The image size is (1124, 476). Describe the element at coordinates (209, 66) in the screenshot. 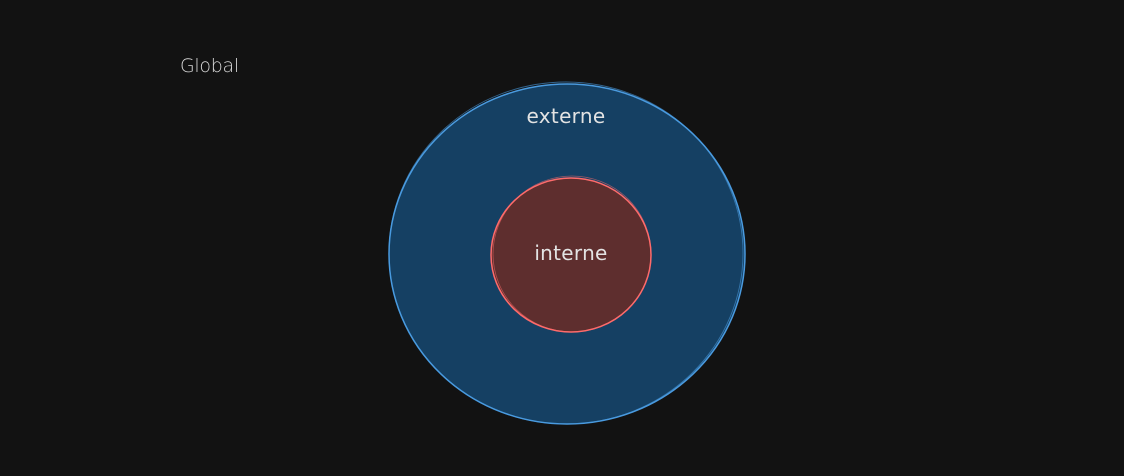

I see `global-scope-label: Global` at that location.